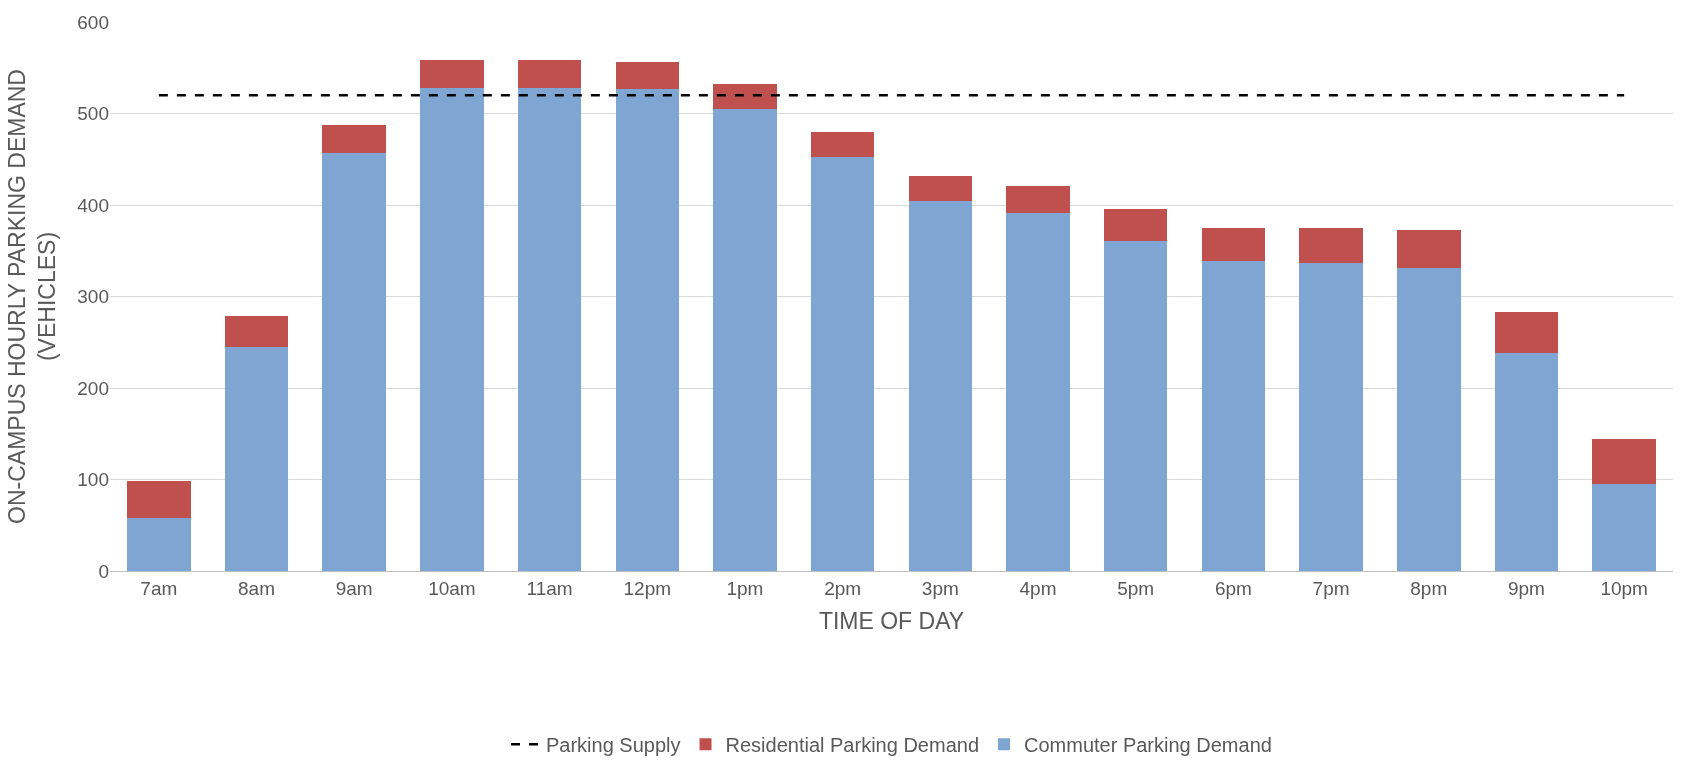 The width and height of the screenshot is (1703, 775). I want to click on x-tick-label: 8pm, so click(1429, 588).